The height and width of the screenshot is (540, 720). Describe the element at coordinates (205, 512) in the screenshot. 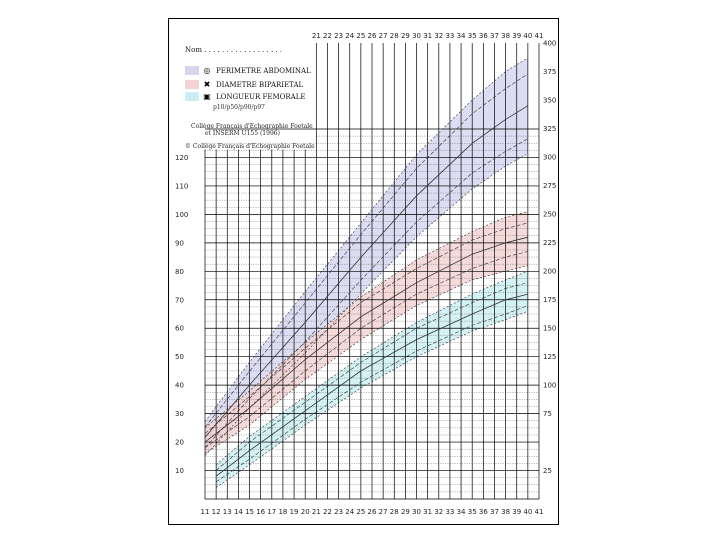

I see `x-tick-label: 11` at that location.